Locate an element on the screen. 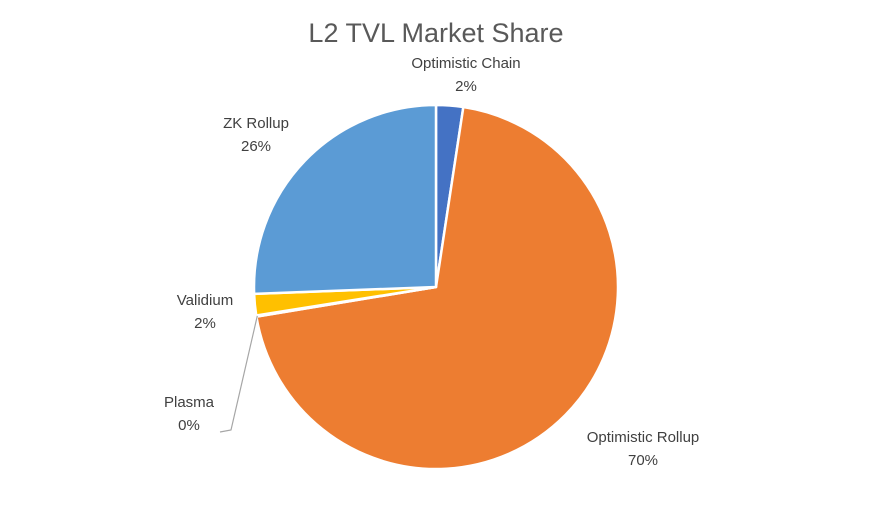  slice-label-plasma: Plasma is located at coordinates (189, 402).